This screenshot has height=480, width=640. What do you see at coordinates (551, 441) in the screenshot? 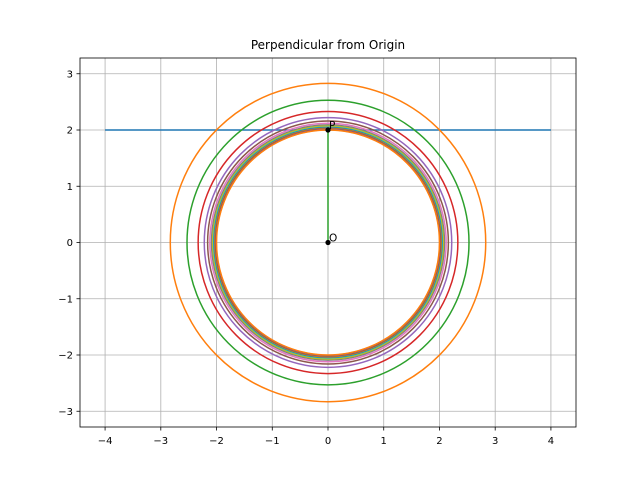
I see `x-tick-label: 4` at bounding box center [551, 441].